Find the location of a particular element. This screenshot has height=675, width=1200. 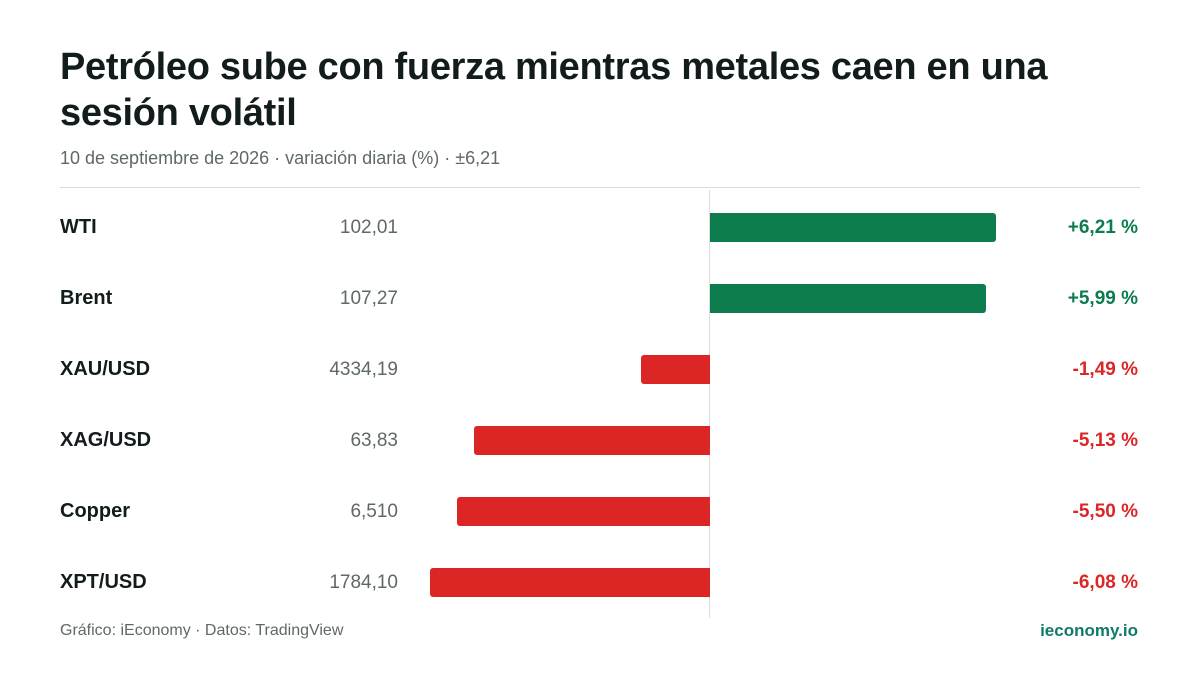

row-change-label: -5,50 % is located at coordinates (1105, 511).